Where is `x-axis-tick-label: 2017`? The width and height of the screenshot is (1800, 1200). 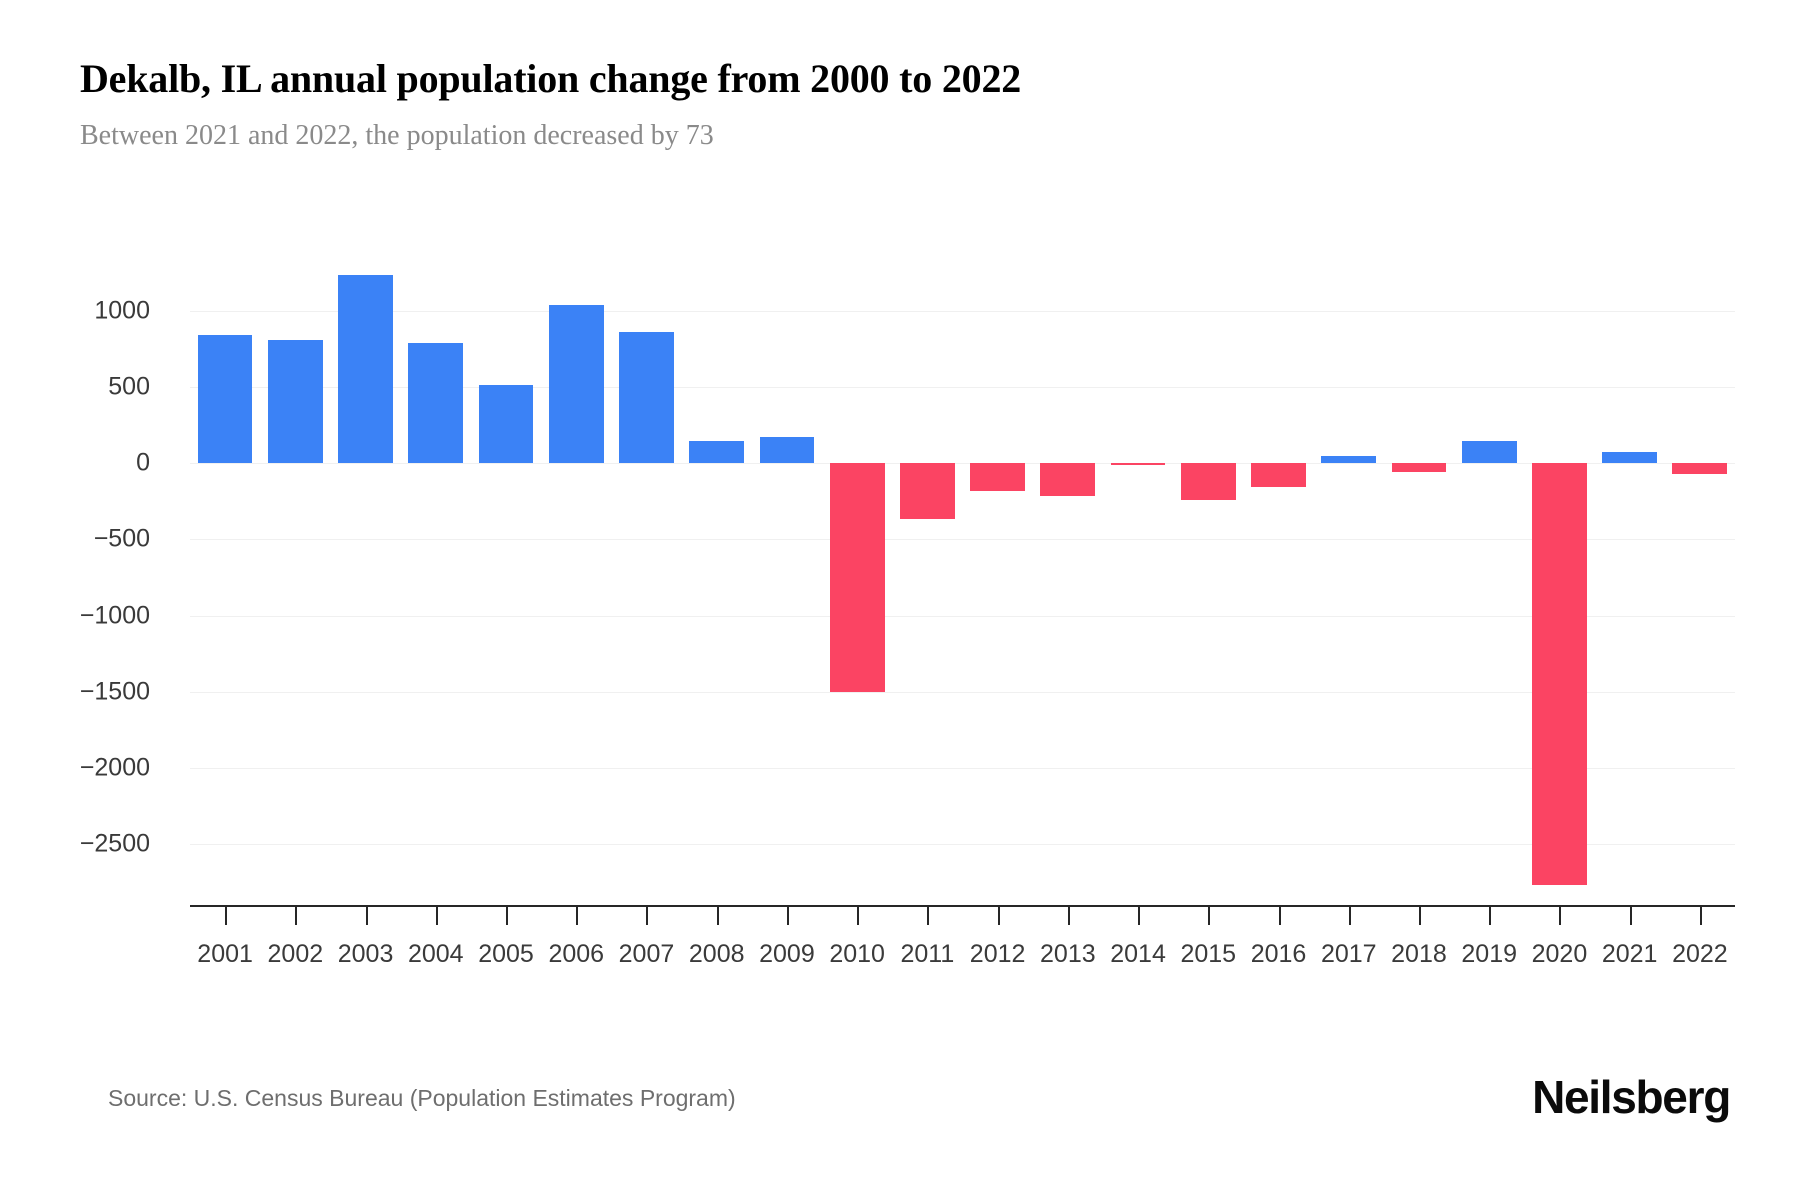
x-axis-tick-label: 2017 is located at coordinates (1348, 954).